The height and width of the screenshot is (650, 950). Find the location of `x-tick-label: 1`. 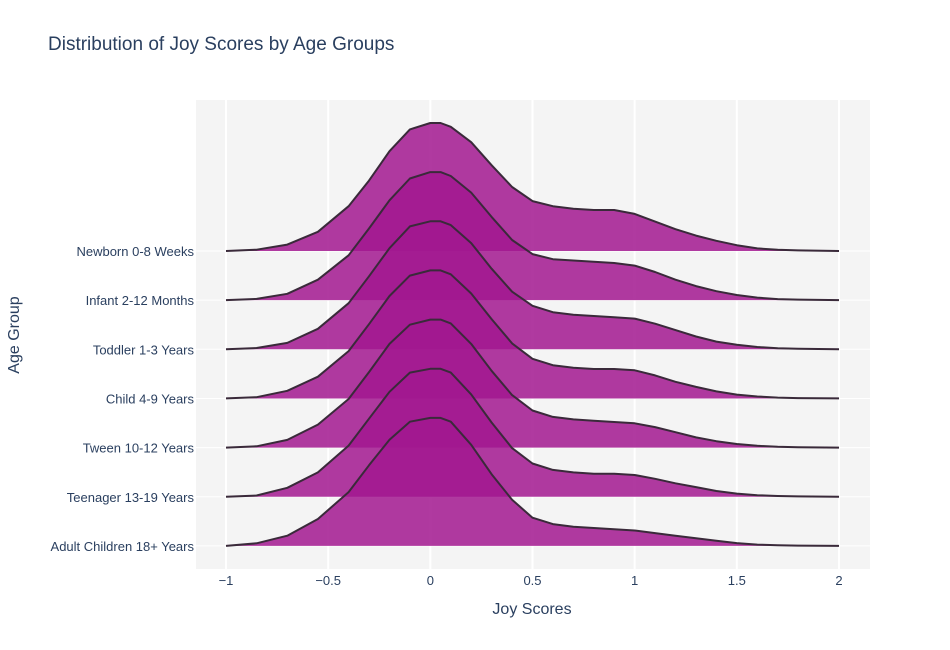

x-tick-label: 1 is located at coordinates (634, 580).